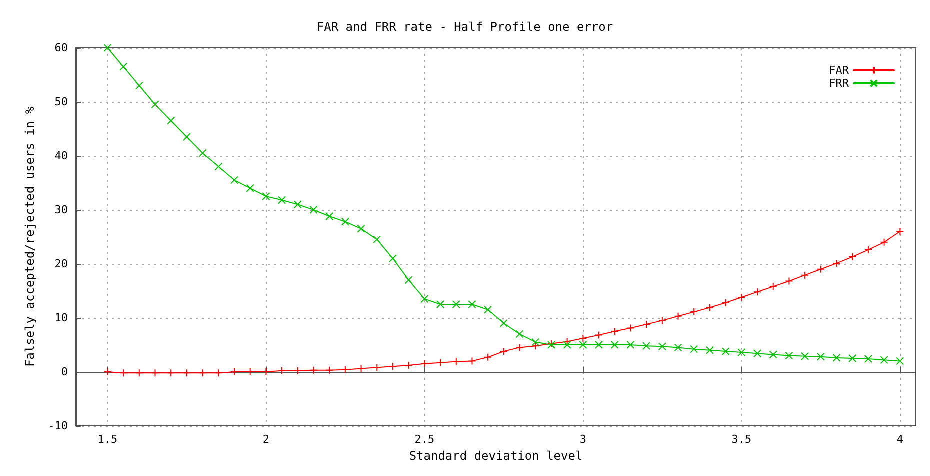 The image size is (930, 476). What do you see at coordinates (424, 439) in the screenshot?
I see `x-tick-label: 2.5` at bounding box center [424, 439].